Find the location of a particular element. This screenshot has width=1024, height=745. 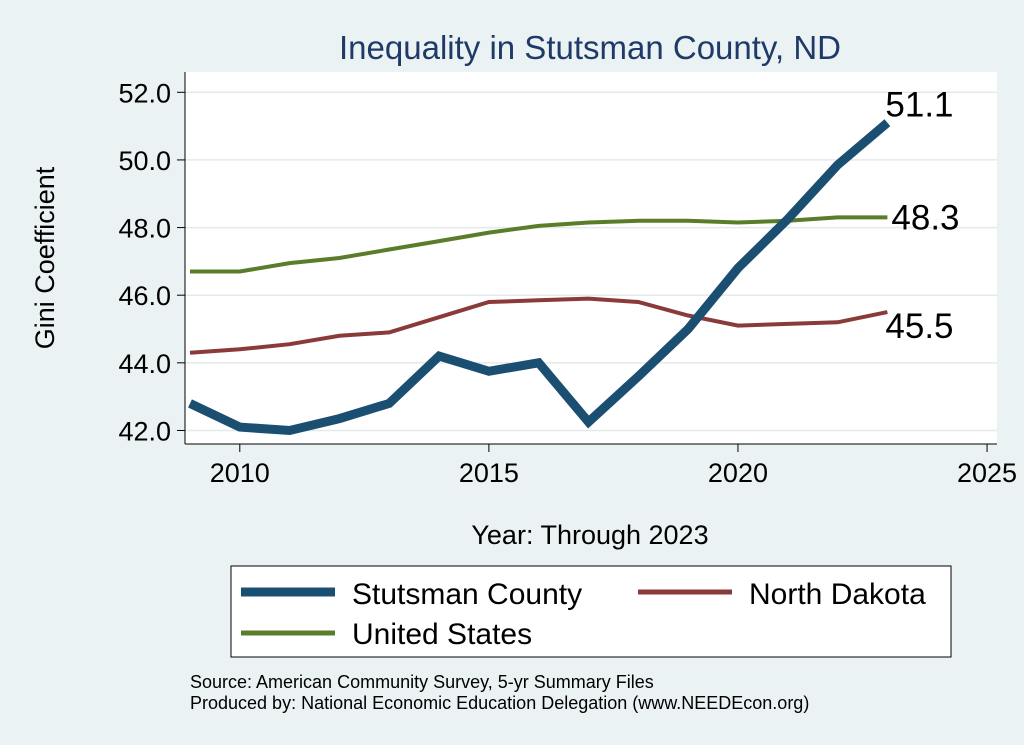

end-label-north-dakota: 45.5 is located at coordinates (919, 326).